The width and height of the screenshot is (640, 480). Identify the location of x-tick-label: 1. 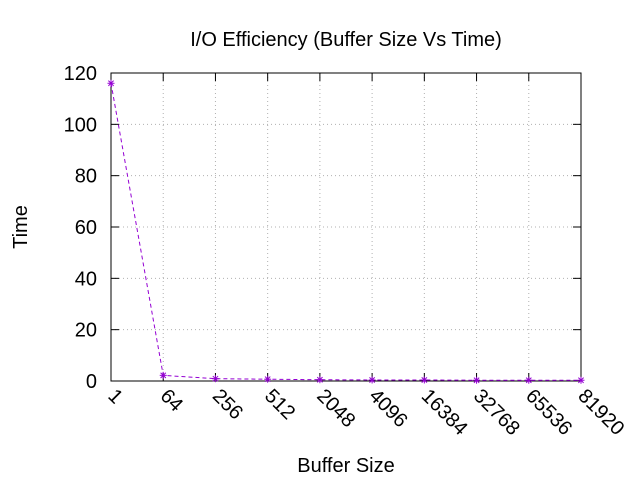
(114, 396).